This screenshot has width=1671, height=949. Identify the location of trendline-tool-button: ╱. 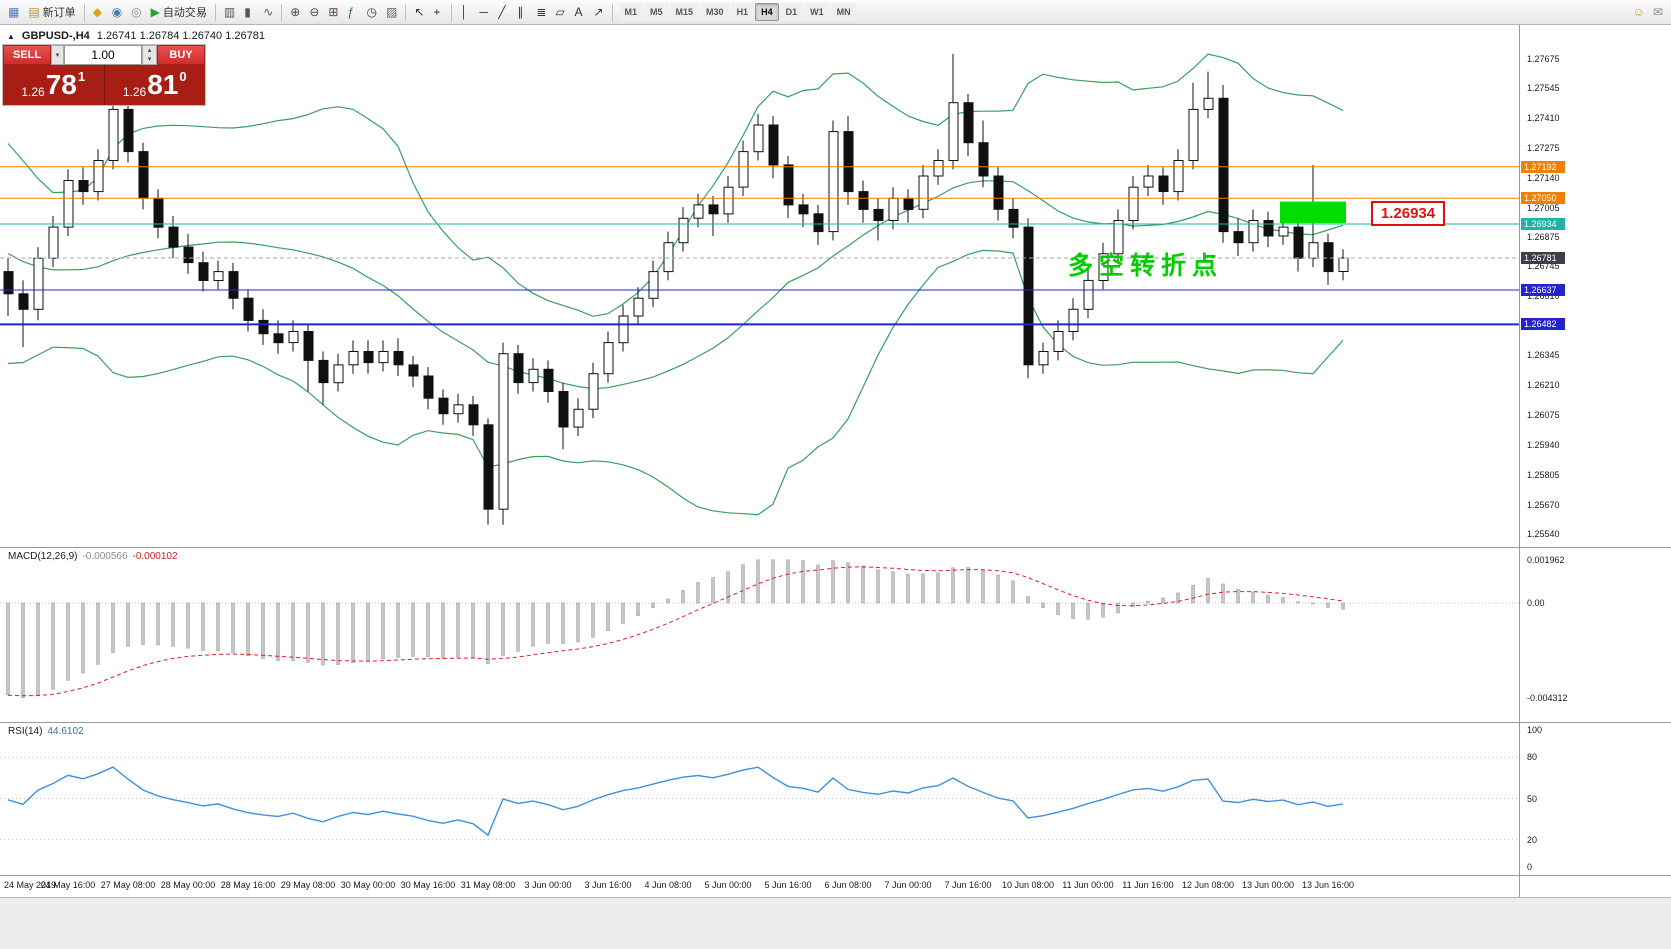
(503, 12).